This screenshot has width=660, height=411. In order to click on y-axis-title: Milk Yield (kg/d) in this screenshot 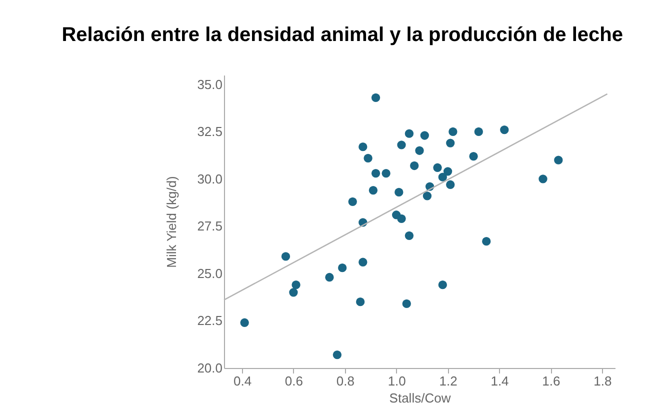, I will do `click(172, 222)`.